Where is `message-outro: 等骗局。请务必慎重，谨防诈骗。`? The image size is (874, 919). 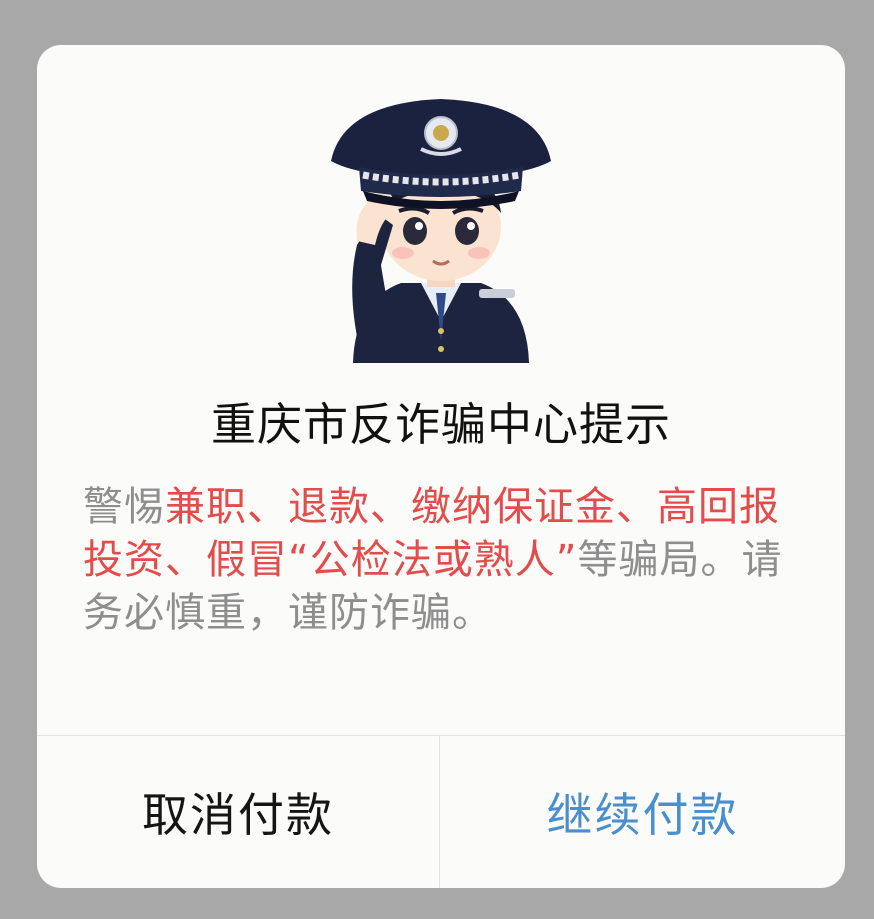 message-outro: 等骗局。请务必慎重，谨防诈骗。 is located at coordinates (433, 586).